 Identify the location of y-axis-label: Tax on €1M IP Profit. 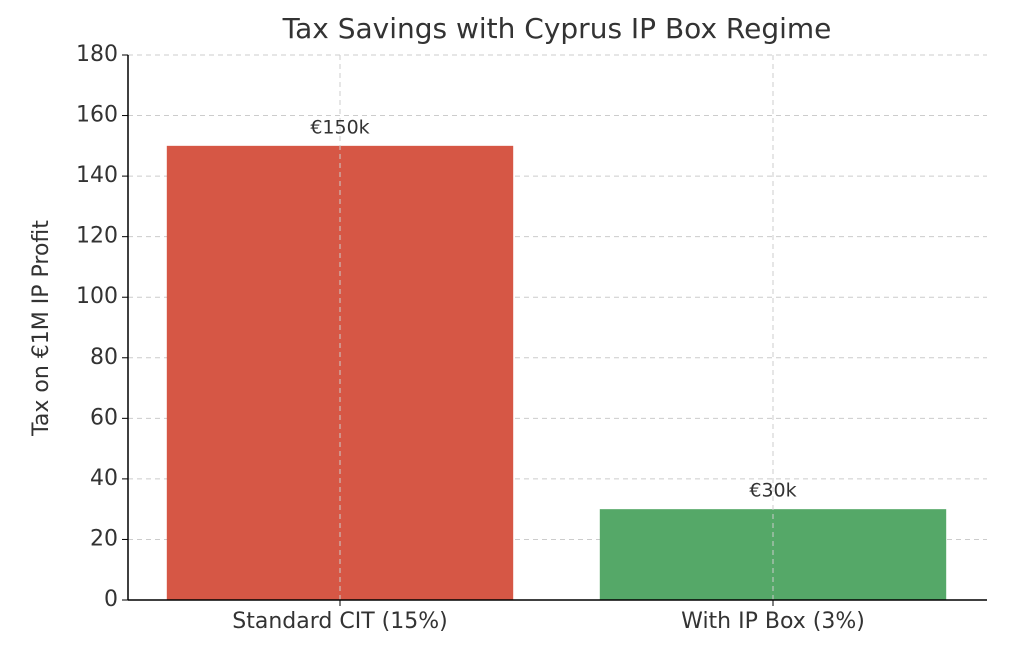
(41, 328).